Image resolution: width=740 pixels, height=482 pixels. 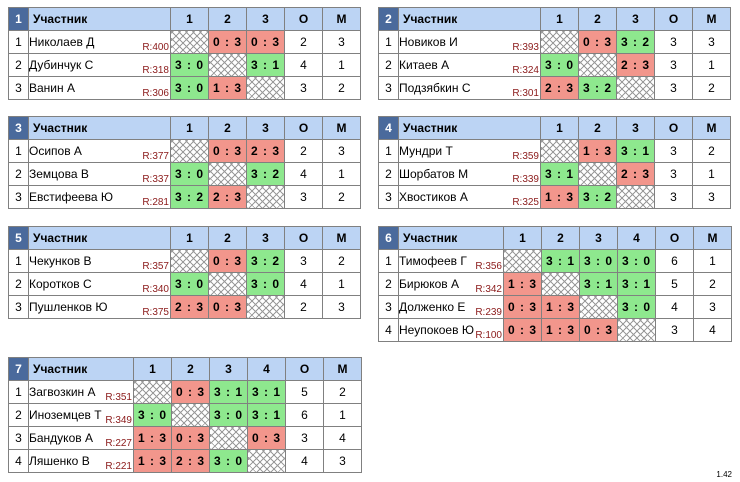 What do you see at coordinates (99, 261) in the screenshot?
I see `player-cell: Чекунков В R:357` at bounding box center [99, 261].